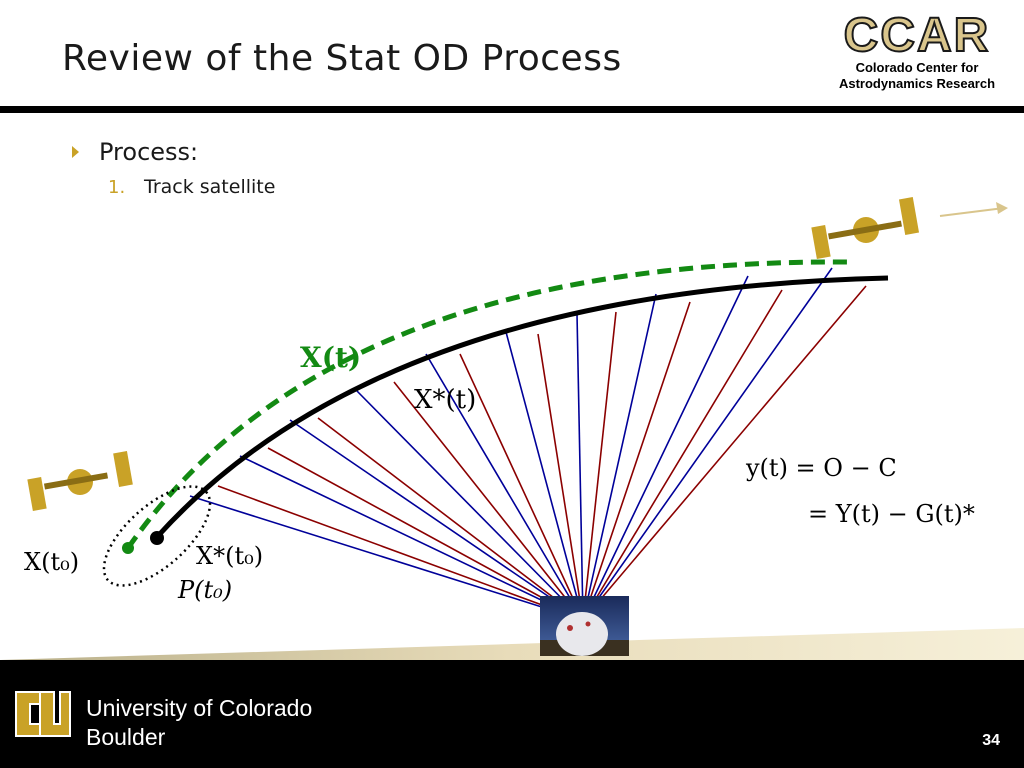  I want to click on footer-university-line1: University of Colorado, so click(199, 708).